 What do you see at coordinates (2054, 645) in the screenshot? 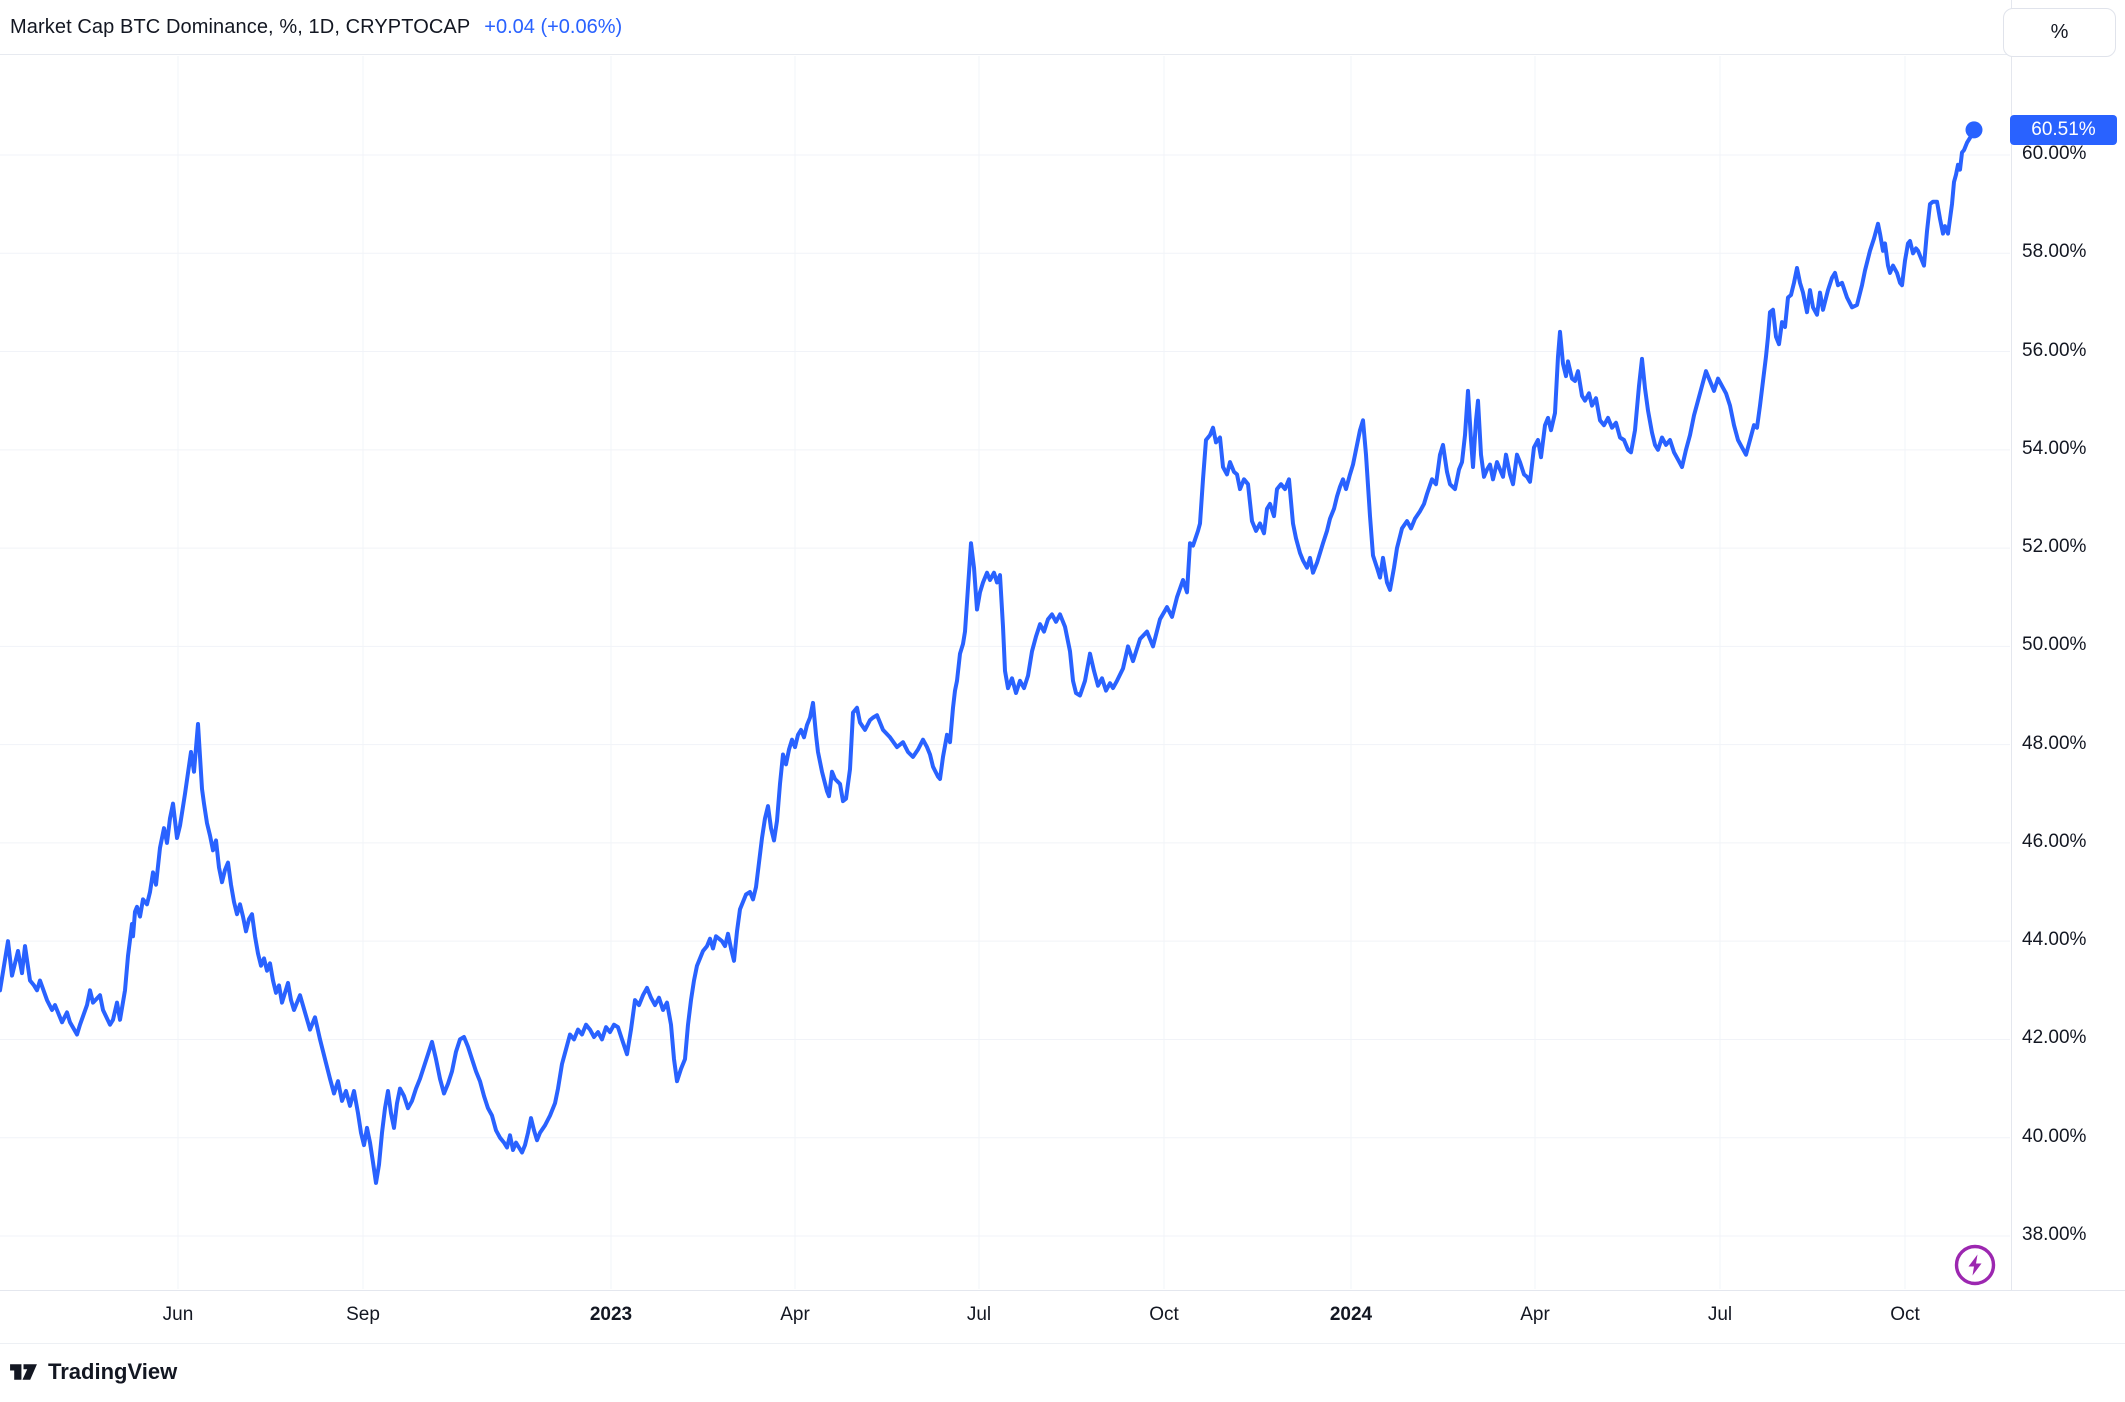
I see `price-axis-label: 50.00%` at bounding box center [2054, 645].